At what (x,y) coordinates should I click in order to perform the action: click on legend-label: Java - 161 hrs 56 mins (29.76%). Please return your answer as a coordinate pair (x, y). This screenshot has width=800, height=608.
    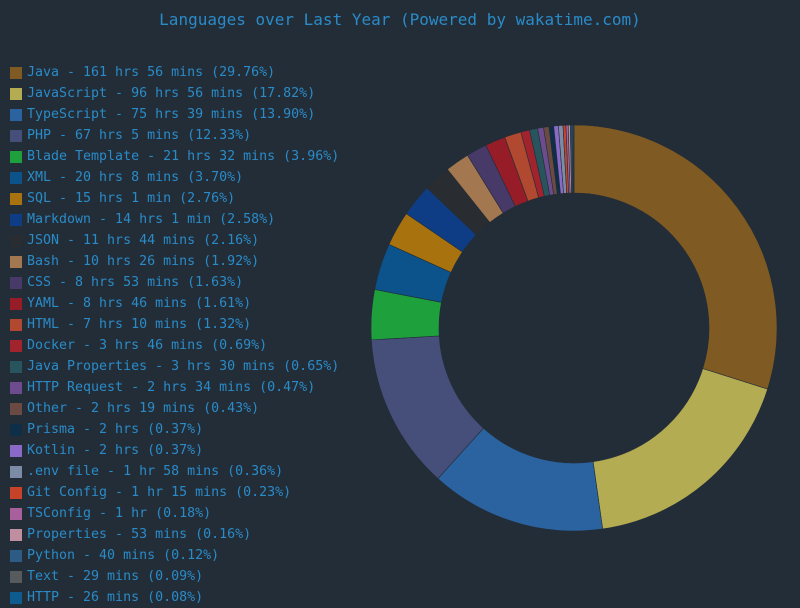
    Looking at the image, I should click on (151, 72).